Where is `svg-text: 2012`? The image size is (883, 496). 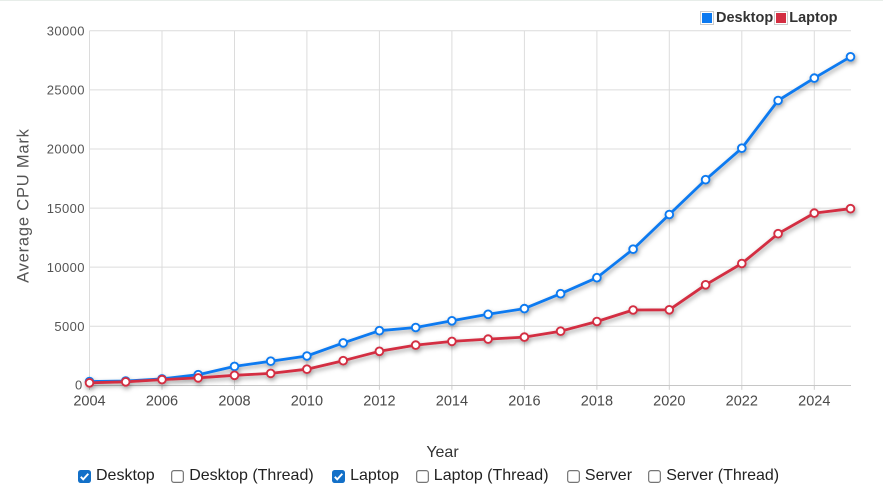 svg-text: 2012 is located at coordinates (379, 402).